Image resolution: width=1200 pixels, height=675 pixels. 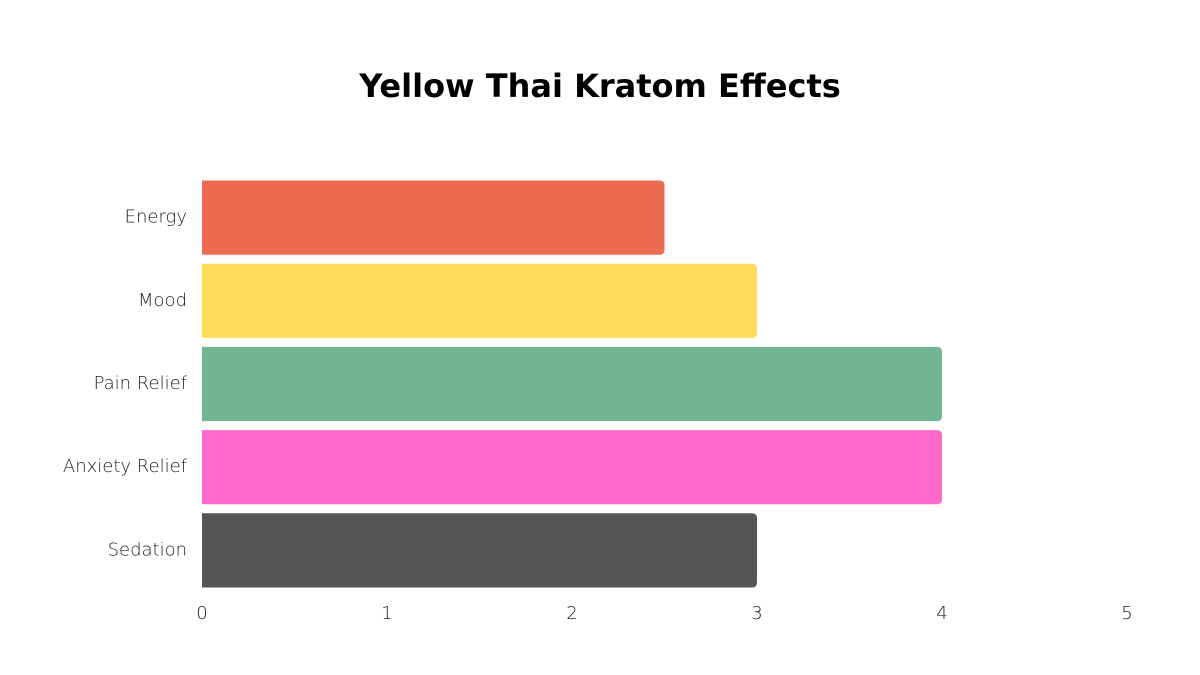 What do you see at coordinates (571, 613) in the screenshot?
I see `x-tick-label: 2` at bounding box center [571, 613].